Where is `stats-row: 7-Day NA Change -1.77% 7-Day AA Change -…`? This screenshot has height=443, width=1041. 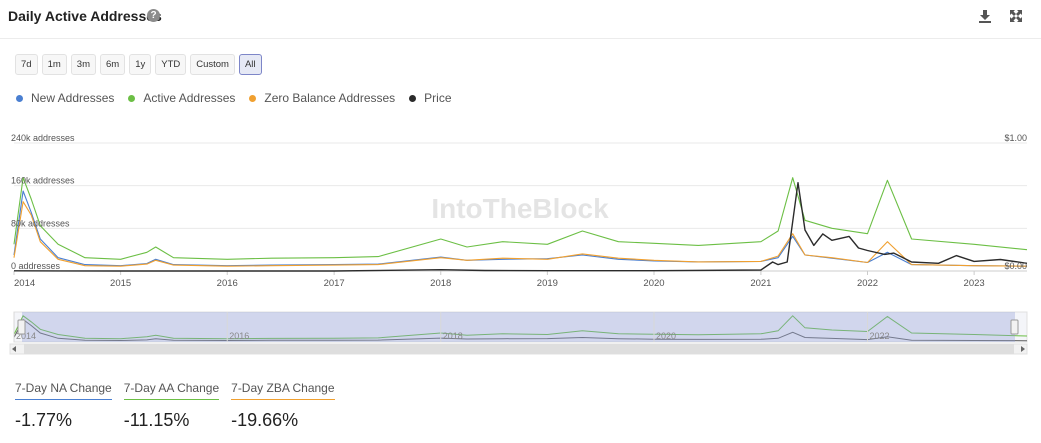 stats-row: 7-Day NA Change -1.77% 7-Day AA Change -… is located at coordinates (181, 406).